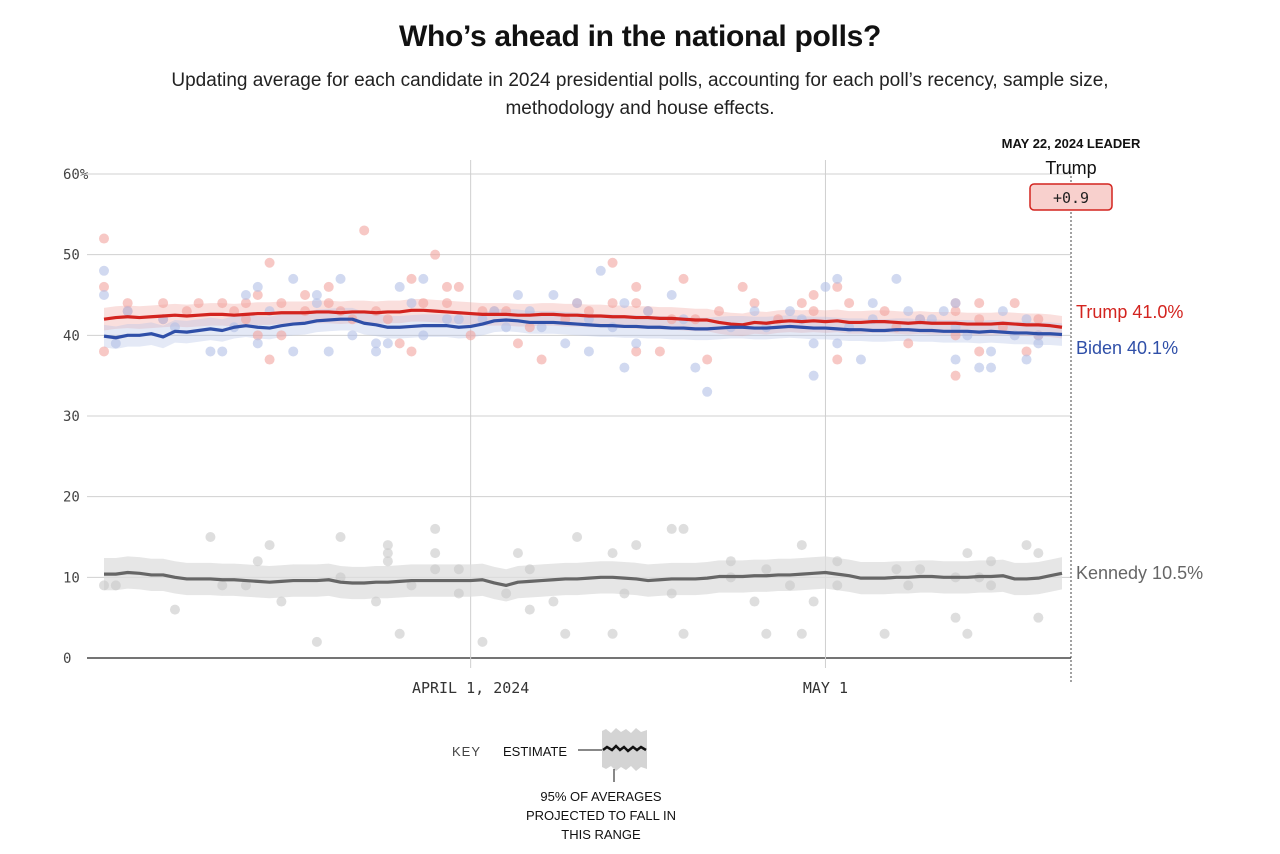  What do you see at coordinates (825, 688) in the screenshot?
I see `x-tick-label: MAY 1` at bounding box center [825, 688].